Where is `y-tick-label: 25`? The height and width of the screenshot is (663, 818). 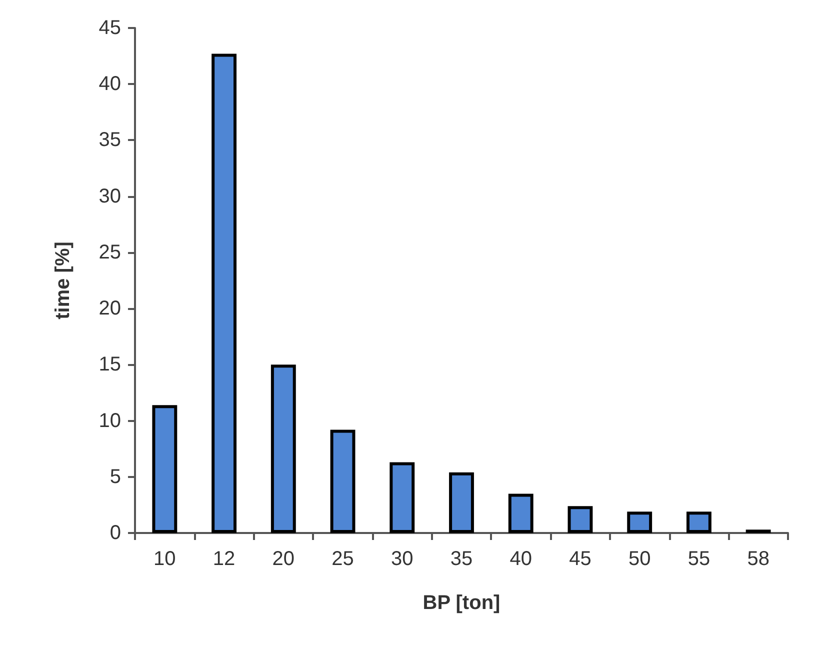
y-tick-label: 25 is located at coordinates (109, 252).